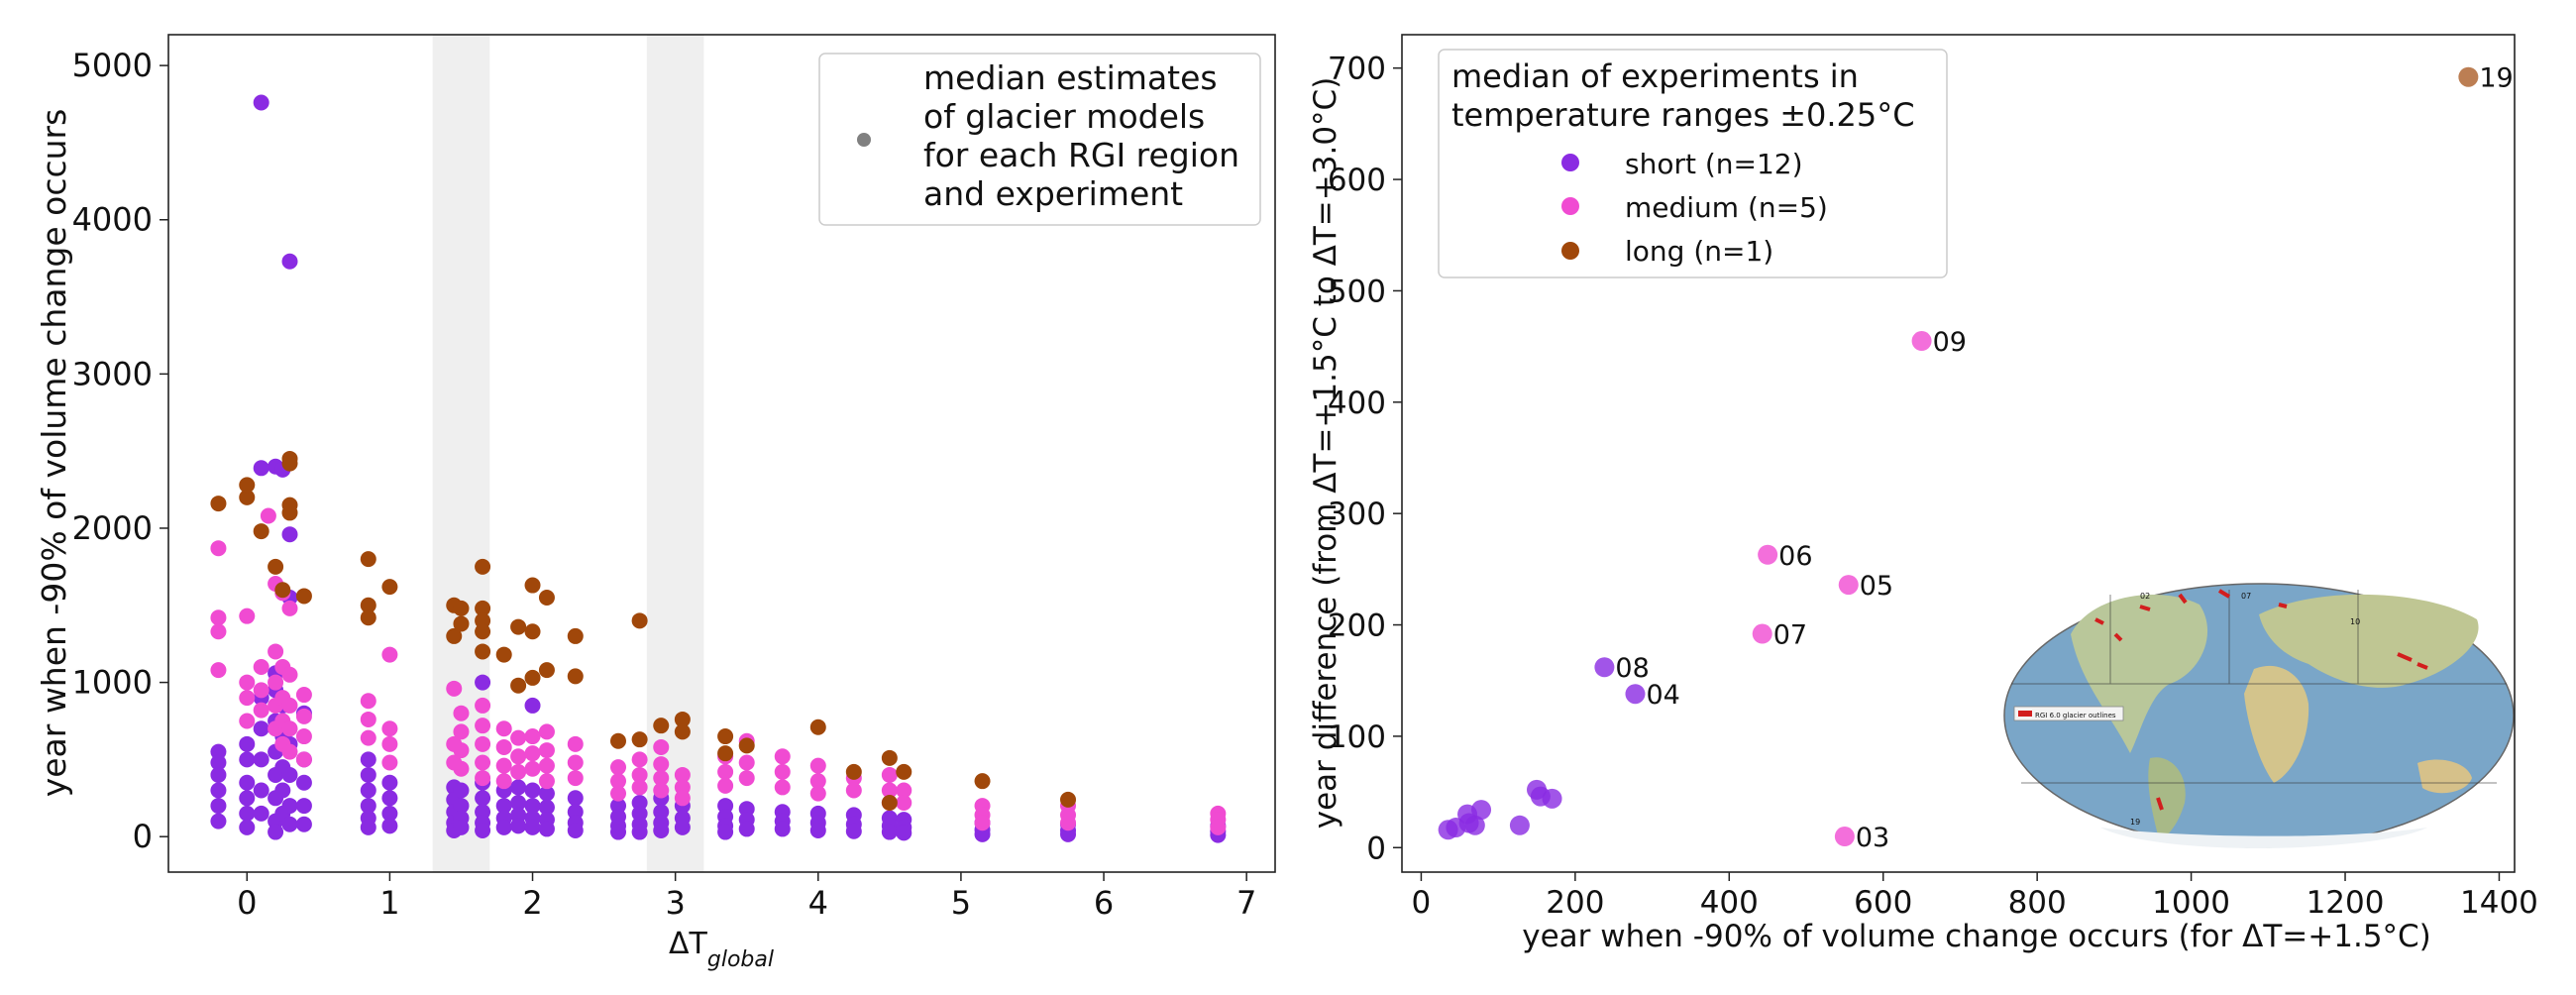 Image resolution: width=2576 pixels, height=995 pixels. I want to click on region-label: 07, so click(1790, 635).